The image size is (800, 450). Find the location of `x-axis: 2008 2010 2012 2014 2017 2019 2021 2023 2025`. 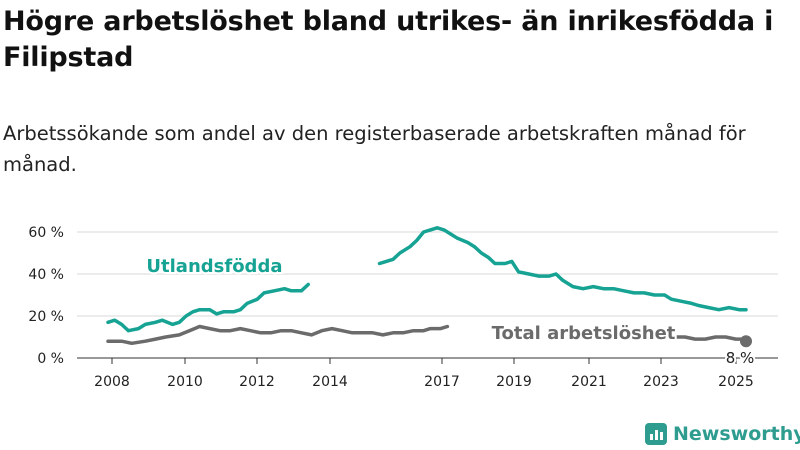

x-axis: 2008 2010 2012 2014 2017 2019 2021 2023 2025 is located at coordinates (427, 373).